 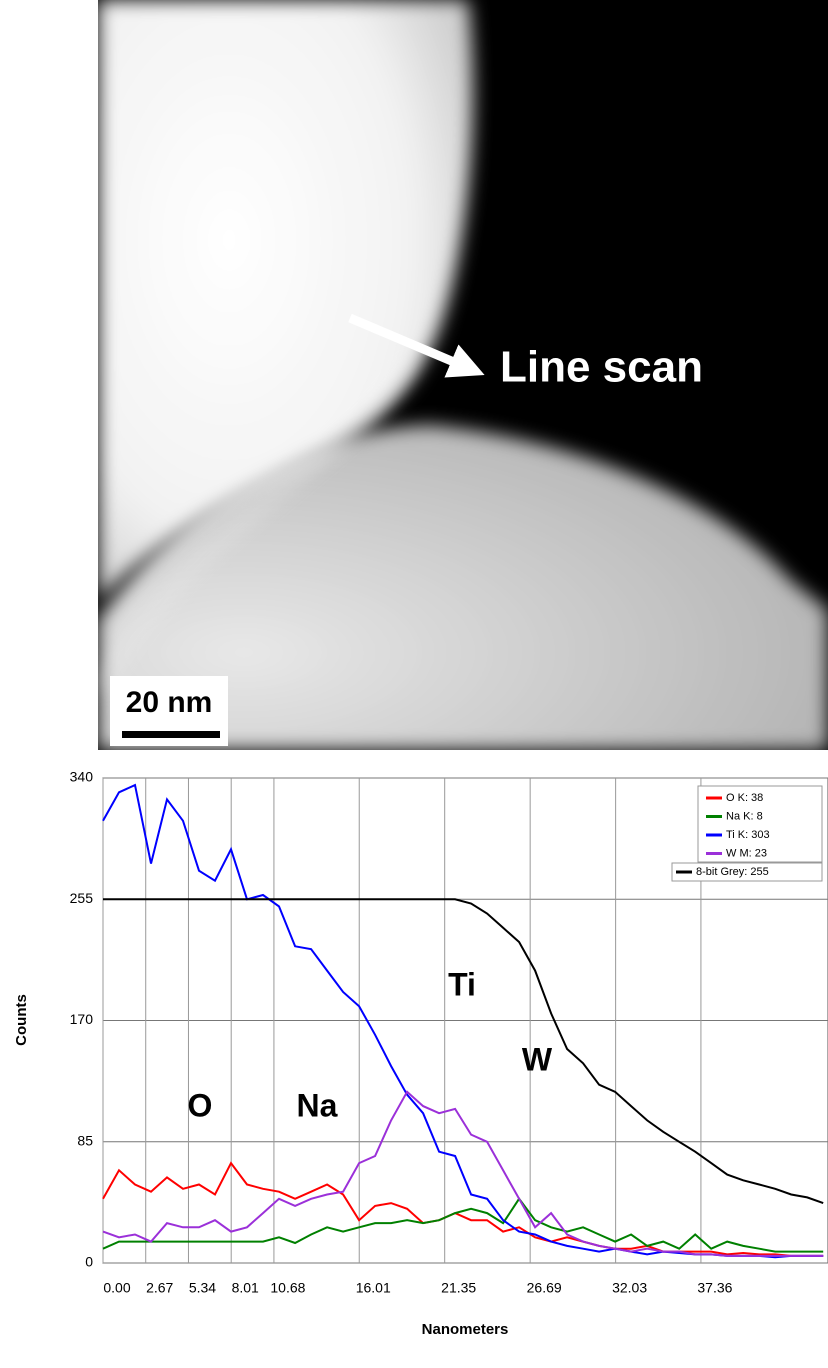 What do you see at coordinates (245, 1288) in the screenshot?
I see `x-tick-label: 8.01` at bounding box center [245, 1288].